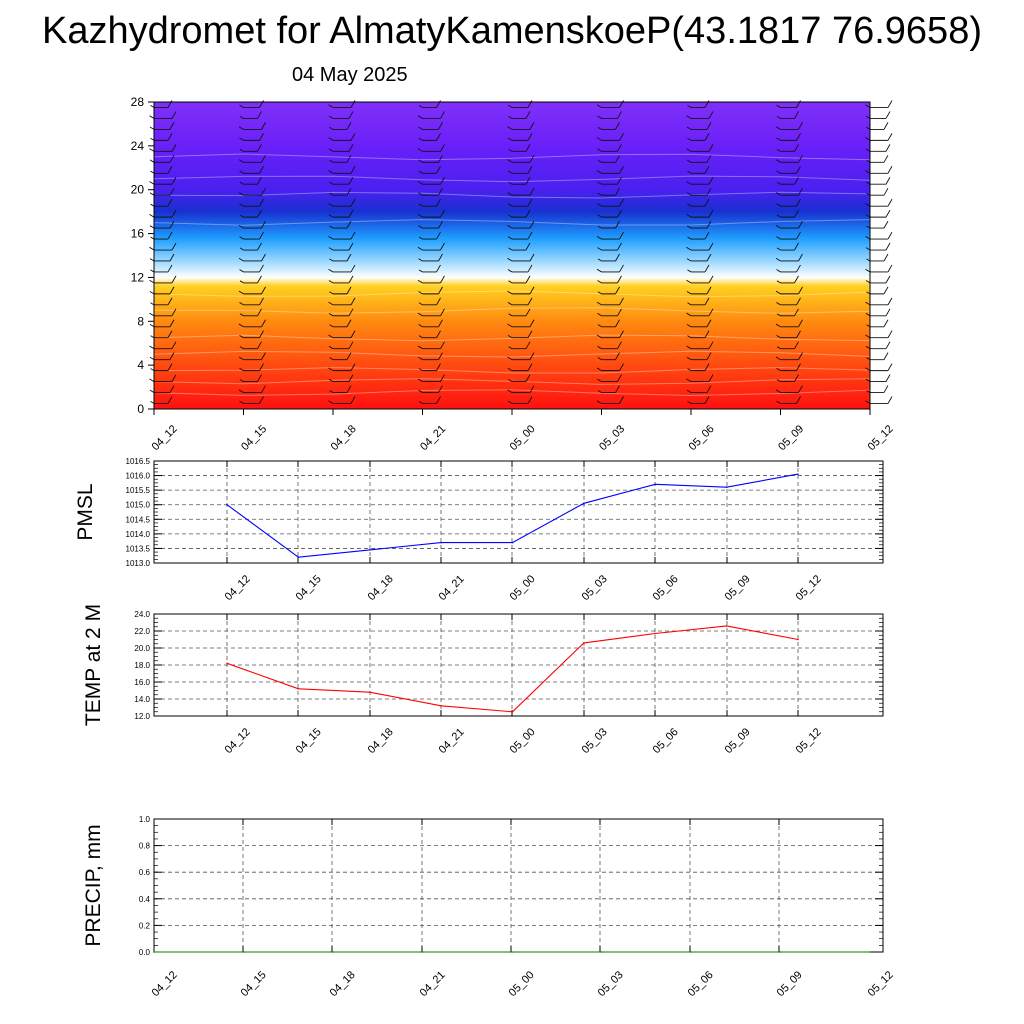 The width and height of the screenshot is (1024, 1024). Describe the element at coordinates (612, 438) in the screenshot. I see `profile-x-tick-label: 05_03` at that location.